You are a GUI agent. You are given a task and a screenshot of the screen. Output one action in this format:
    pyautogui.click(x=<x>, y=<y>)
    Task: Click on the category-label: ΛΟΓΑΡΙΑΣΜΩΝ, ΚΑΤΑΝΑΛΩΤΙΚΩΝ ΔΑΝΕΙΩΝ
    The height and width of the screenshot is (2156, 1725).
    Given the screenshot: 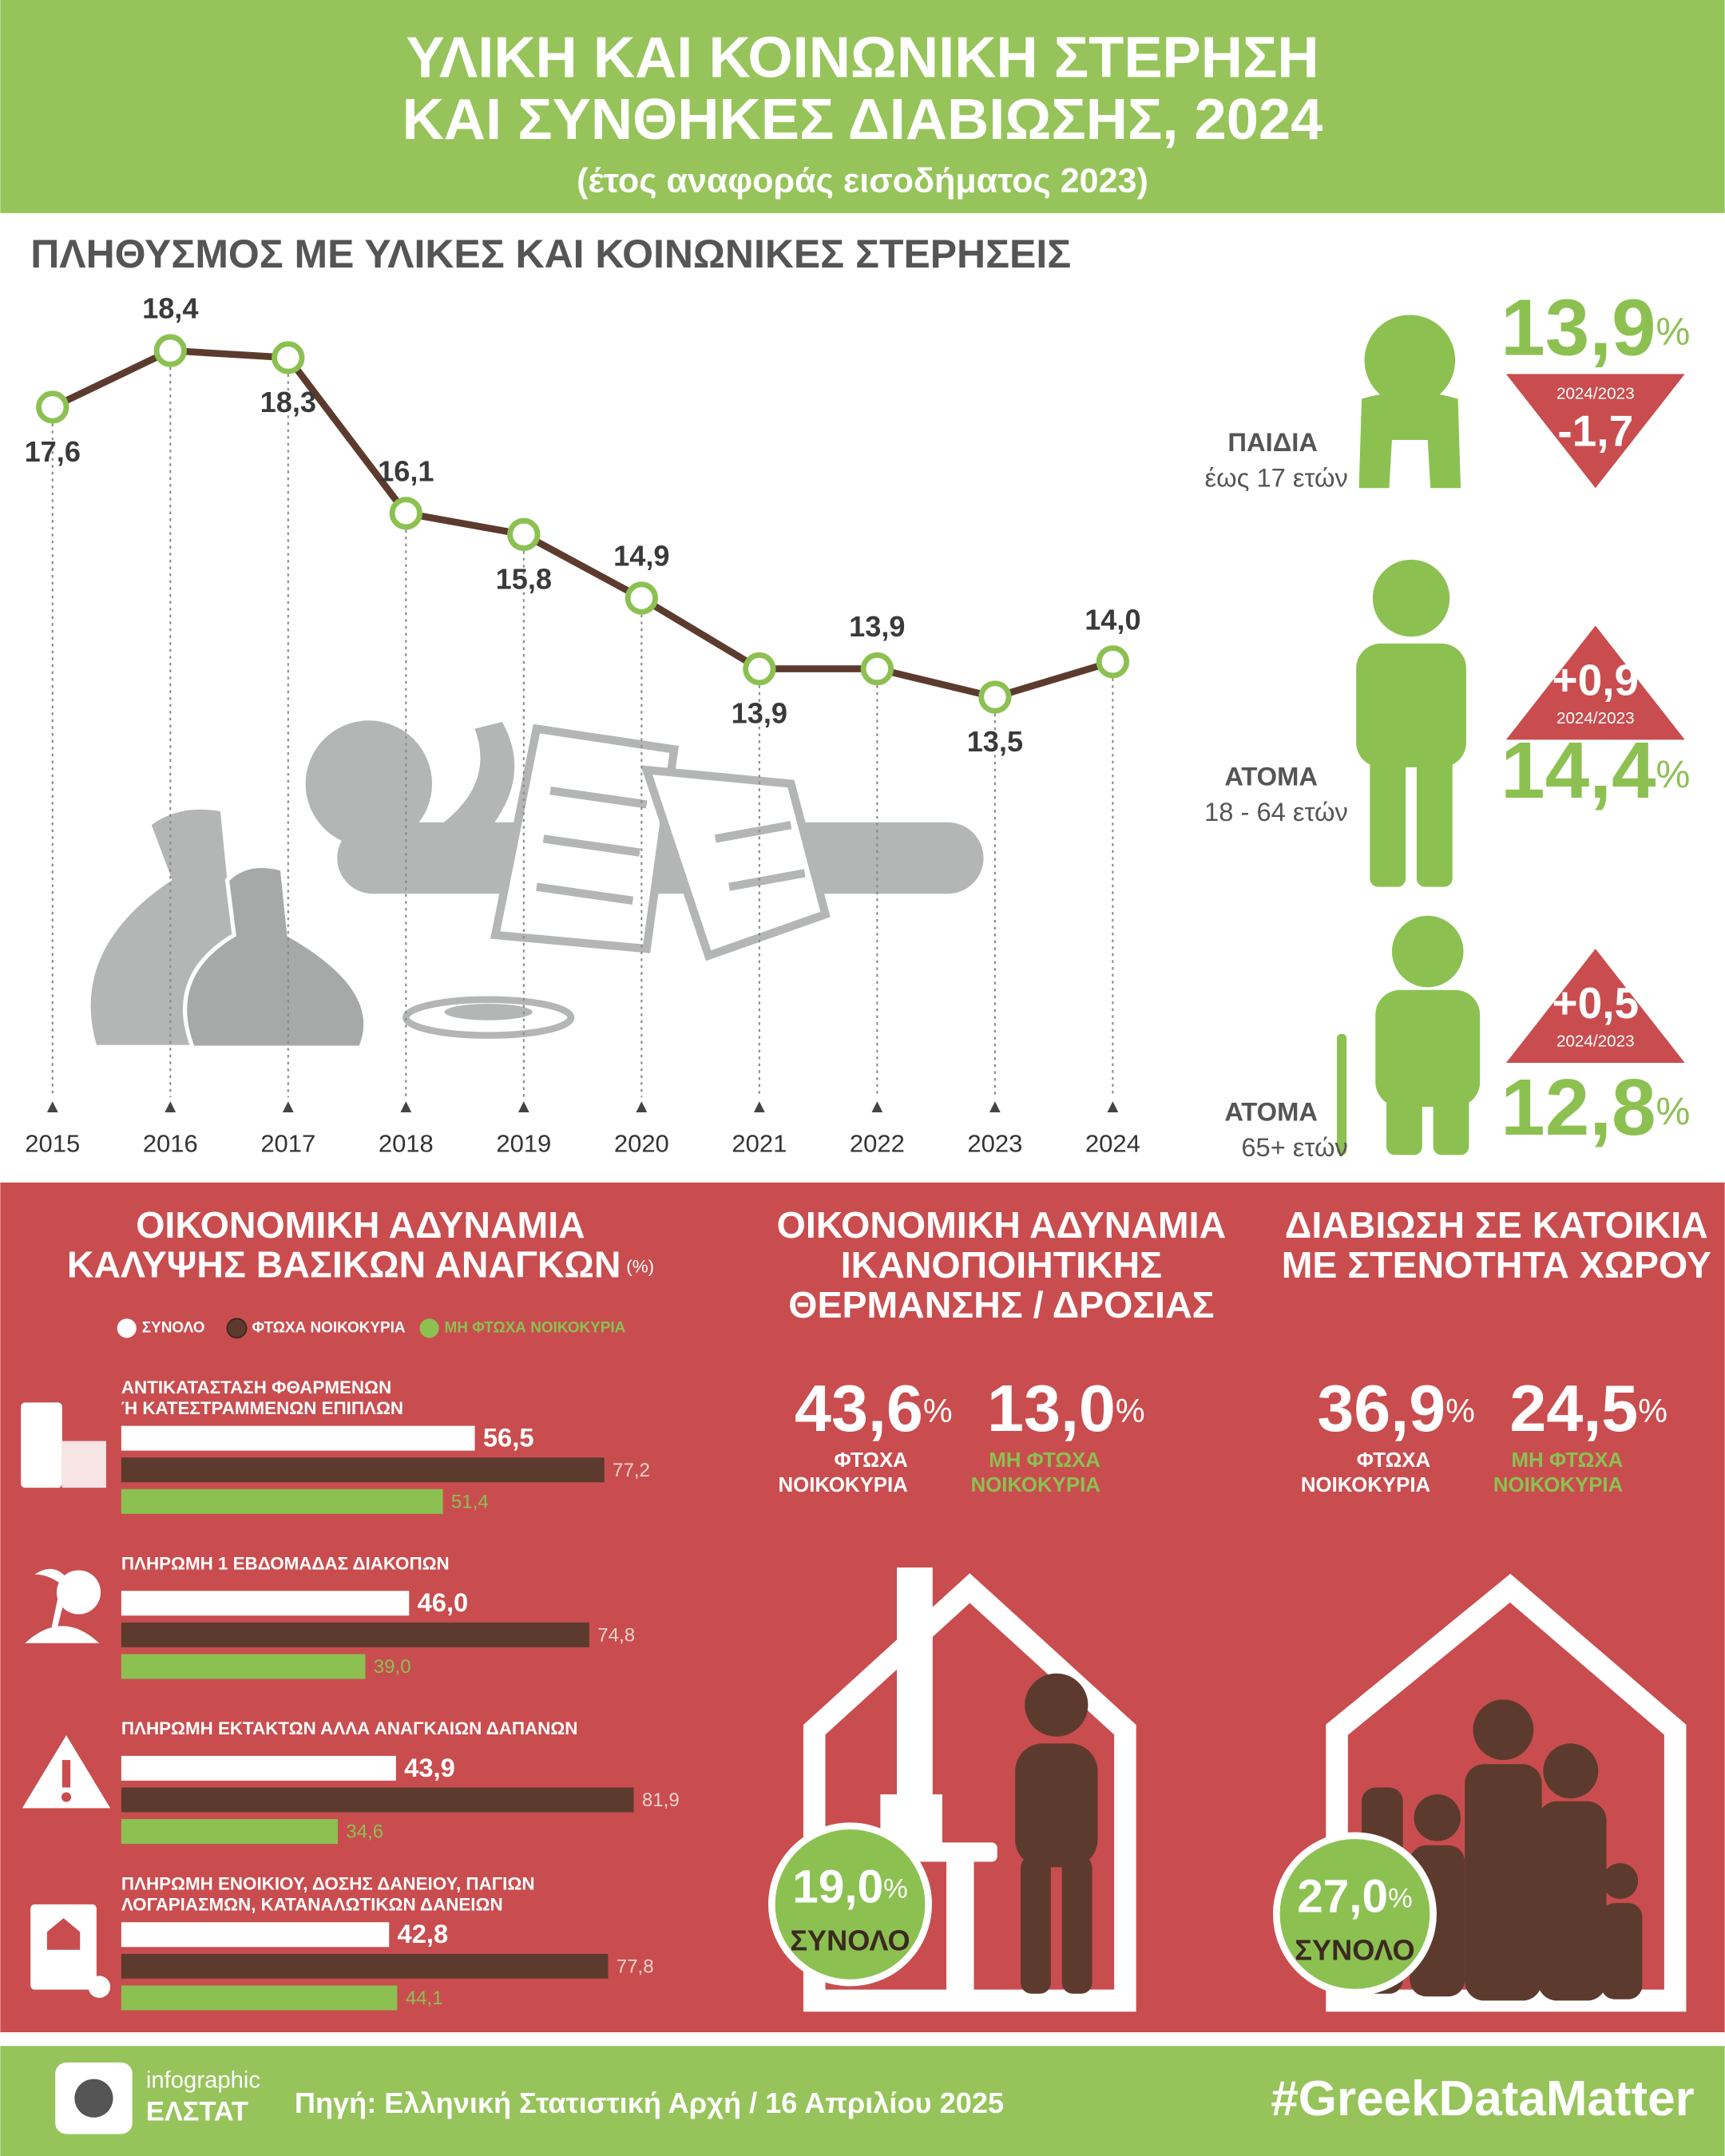 What is the action you would take?
    pyautogui.click(x=312, y=1905)
    